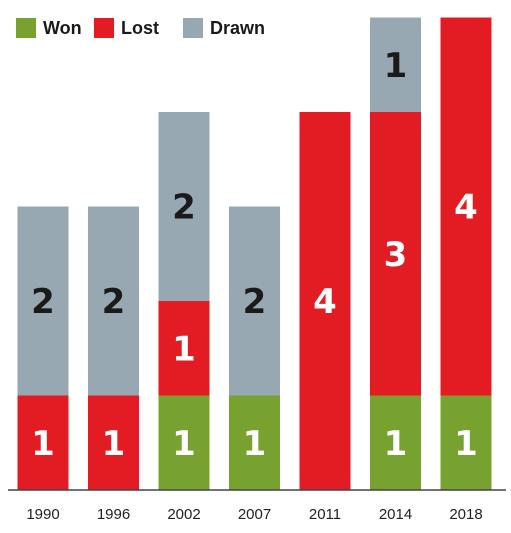 The image size is (511, 533). I want to click on bar-group-2018: 14, so click(466, 253).